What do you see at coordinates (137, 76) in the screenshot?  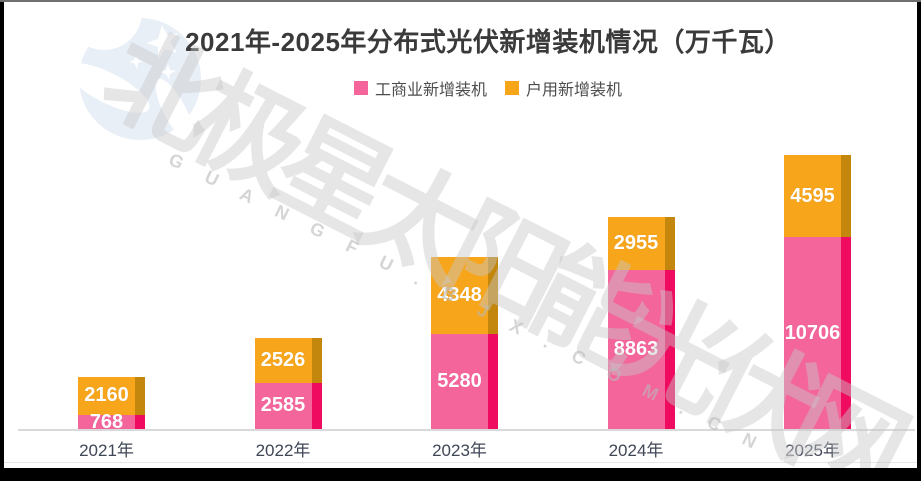 I see `polaris-logo-icon` at bounding box center [137, 76].